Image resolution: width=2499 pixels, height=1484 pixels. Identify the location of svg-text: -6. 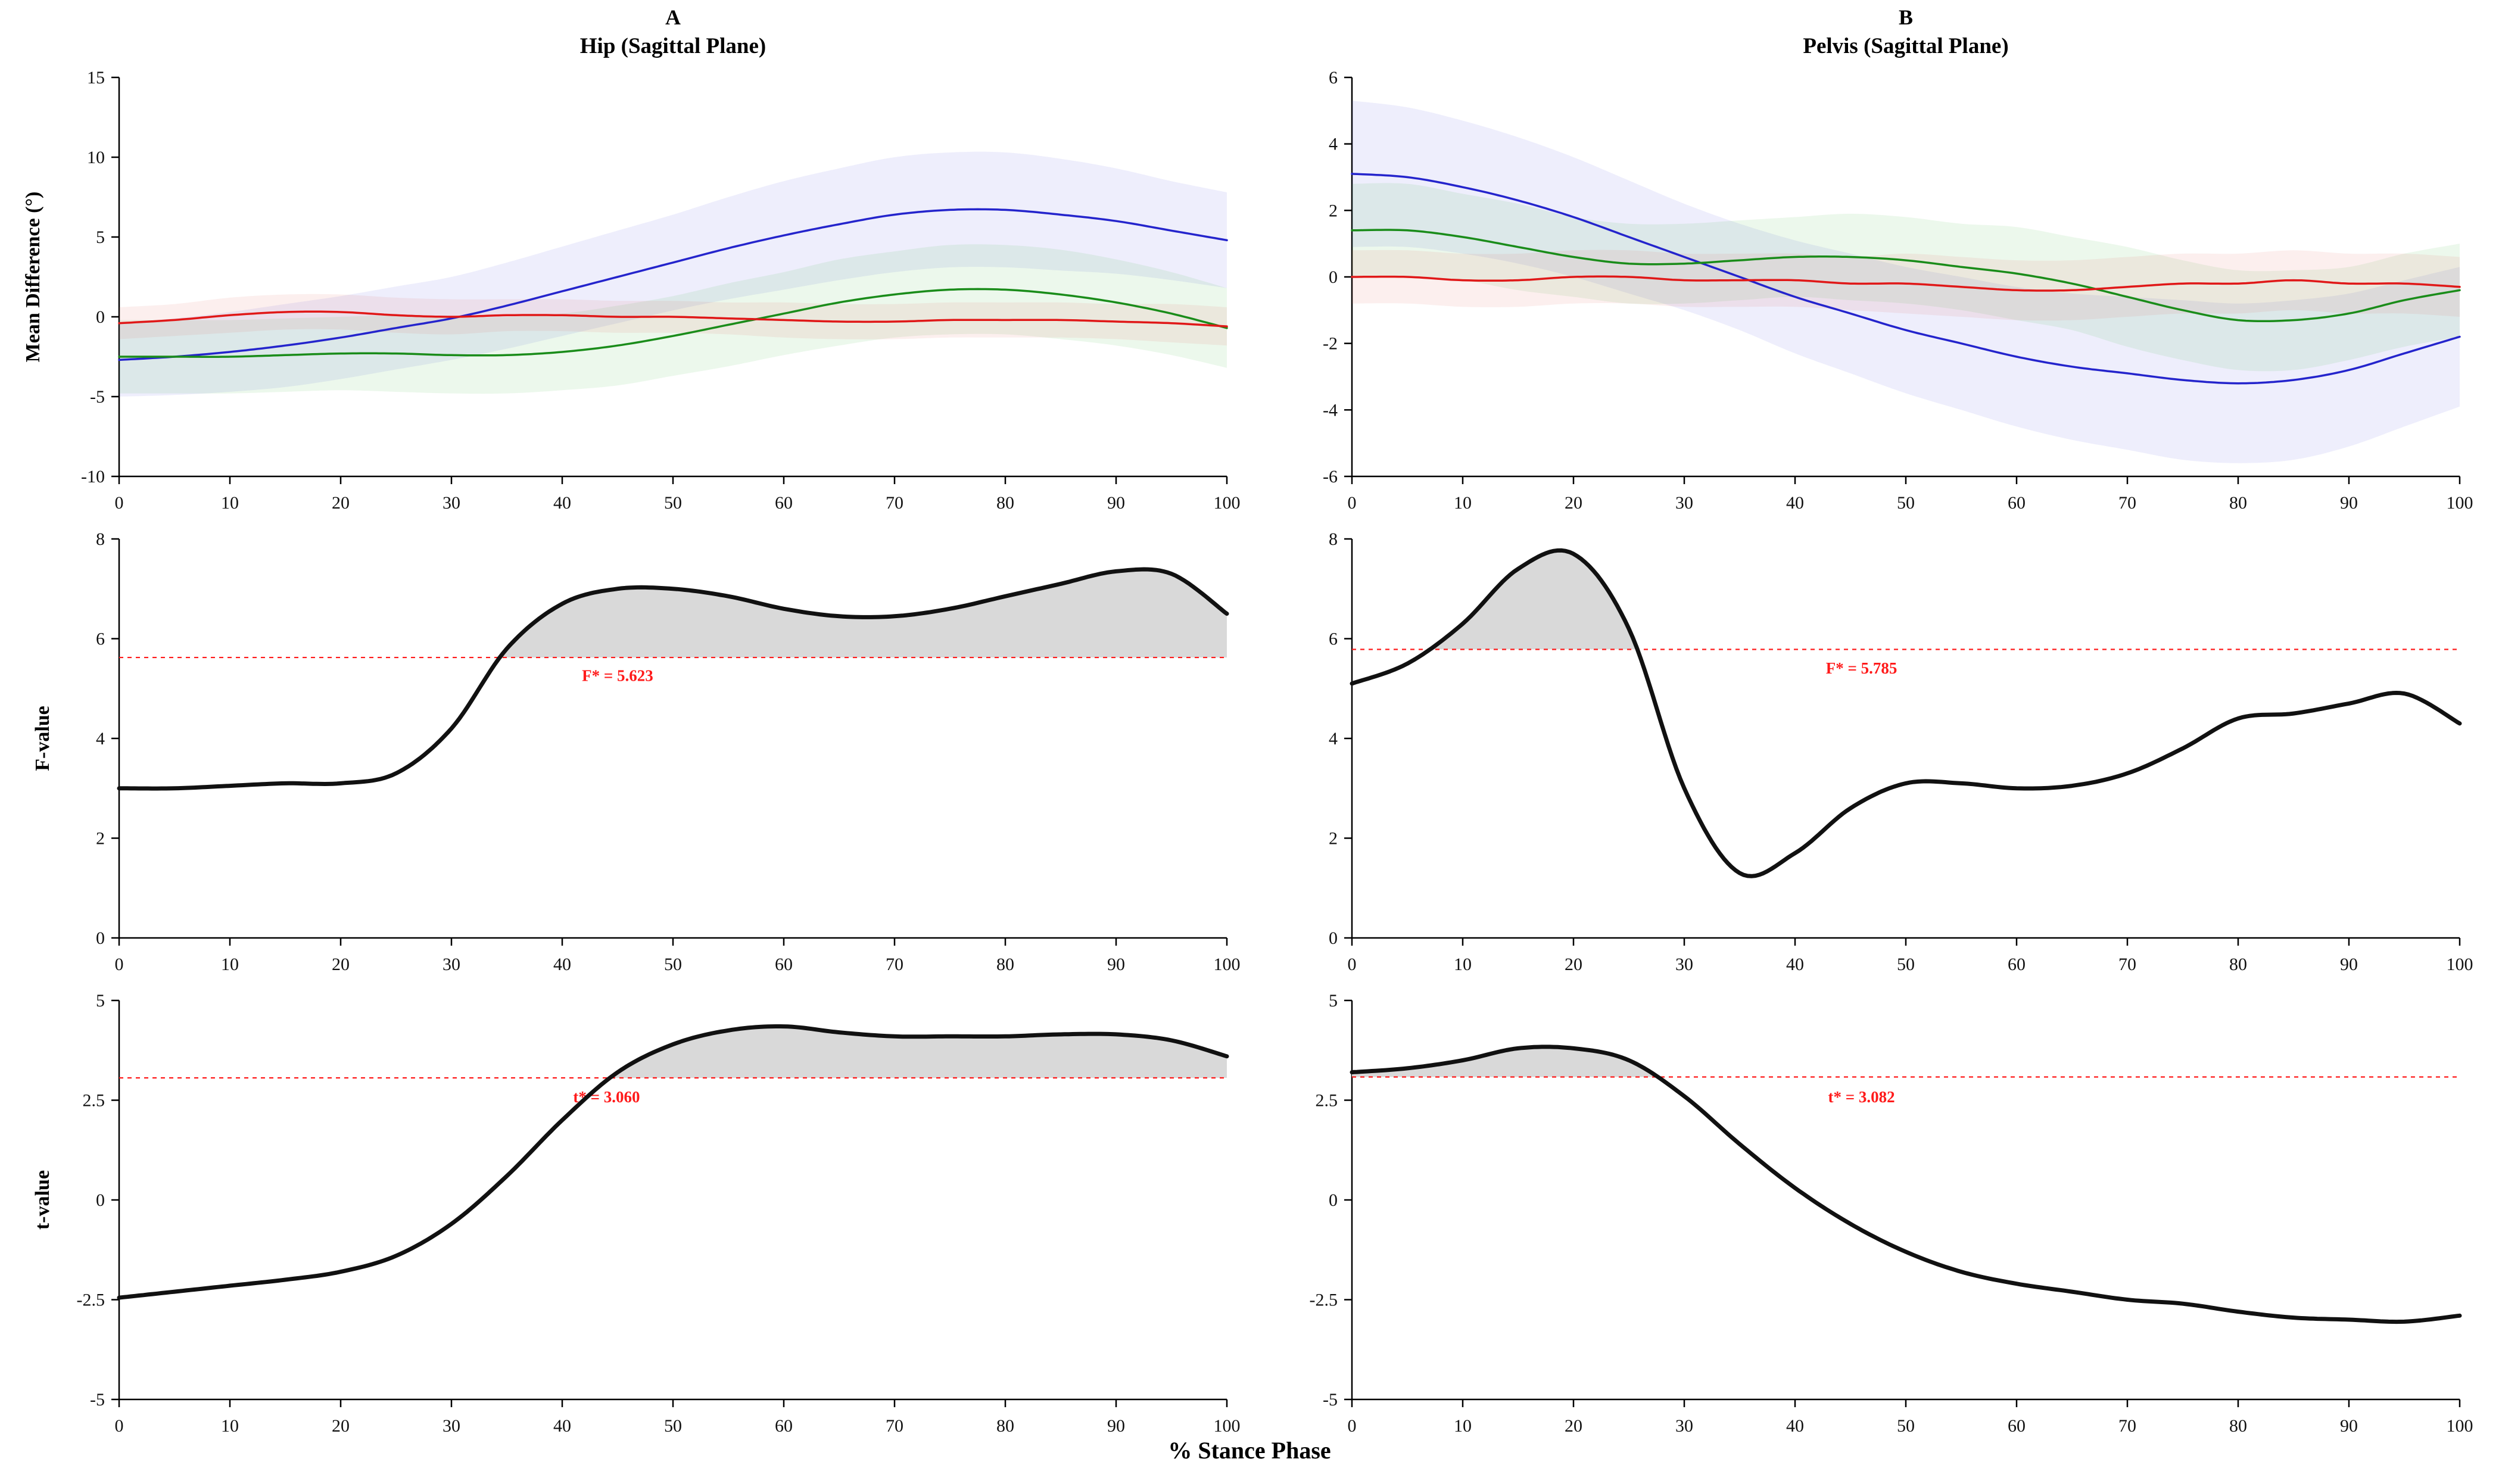
(1330, 477).